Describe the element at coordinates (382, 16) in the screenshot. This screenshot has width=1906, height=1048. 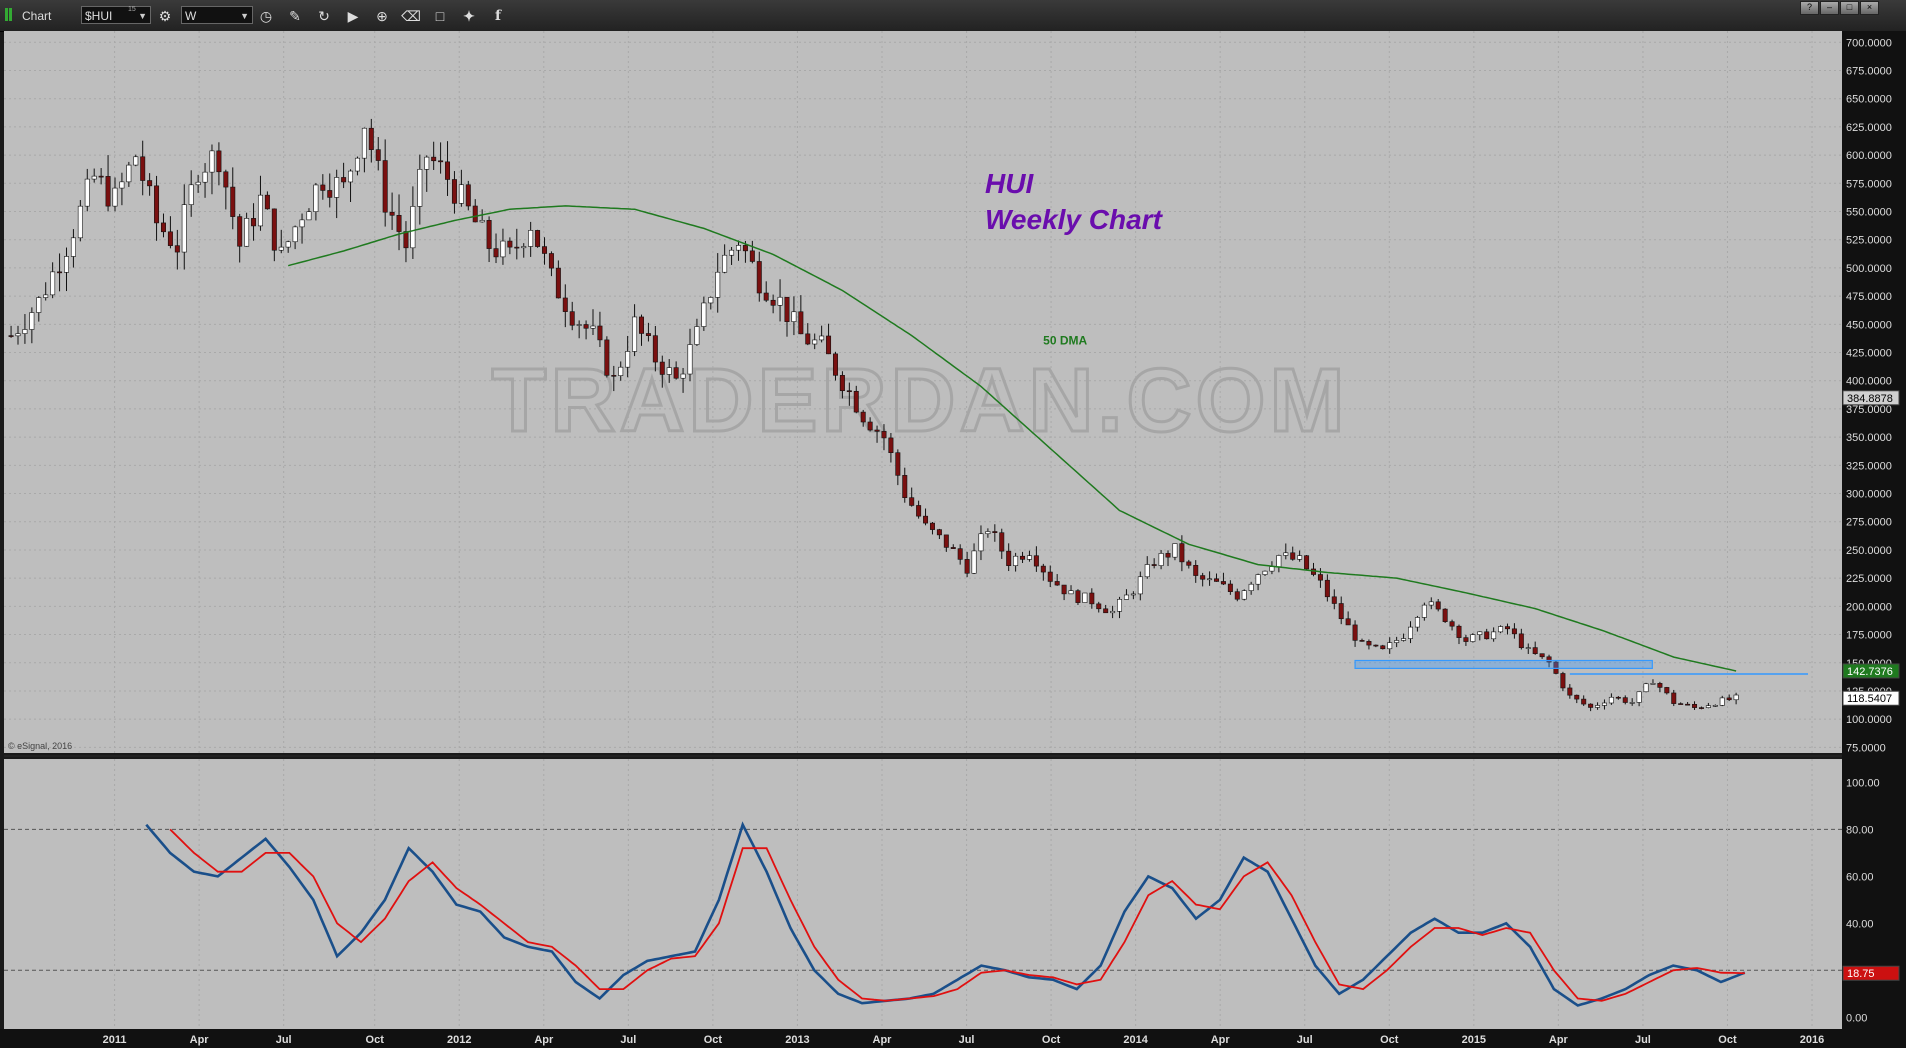
I see `zoom-icon: ⊕` at that location.